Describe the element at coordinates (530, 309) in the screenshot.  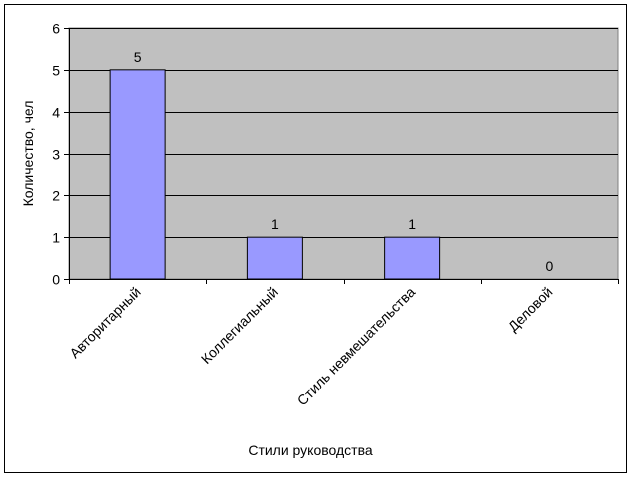
I see `x-tick-label: Деловой` at that location.